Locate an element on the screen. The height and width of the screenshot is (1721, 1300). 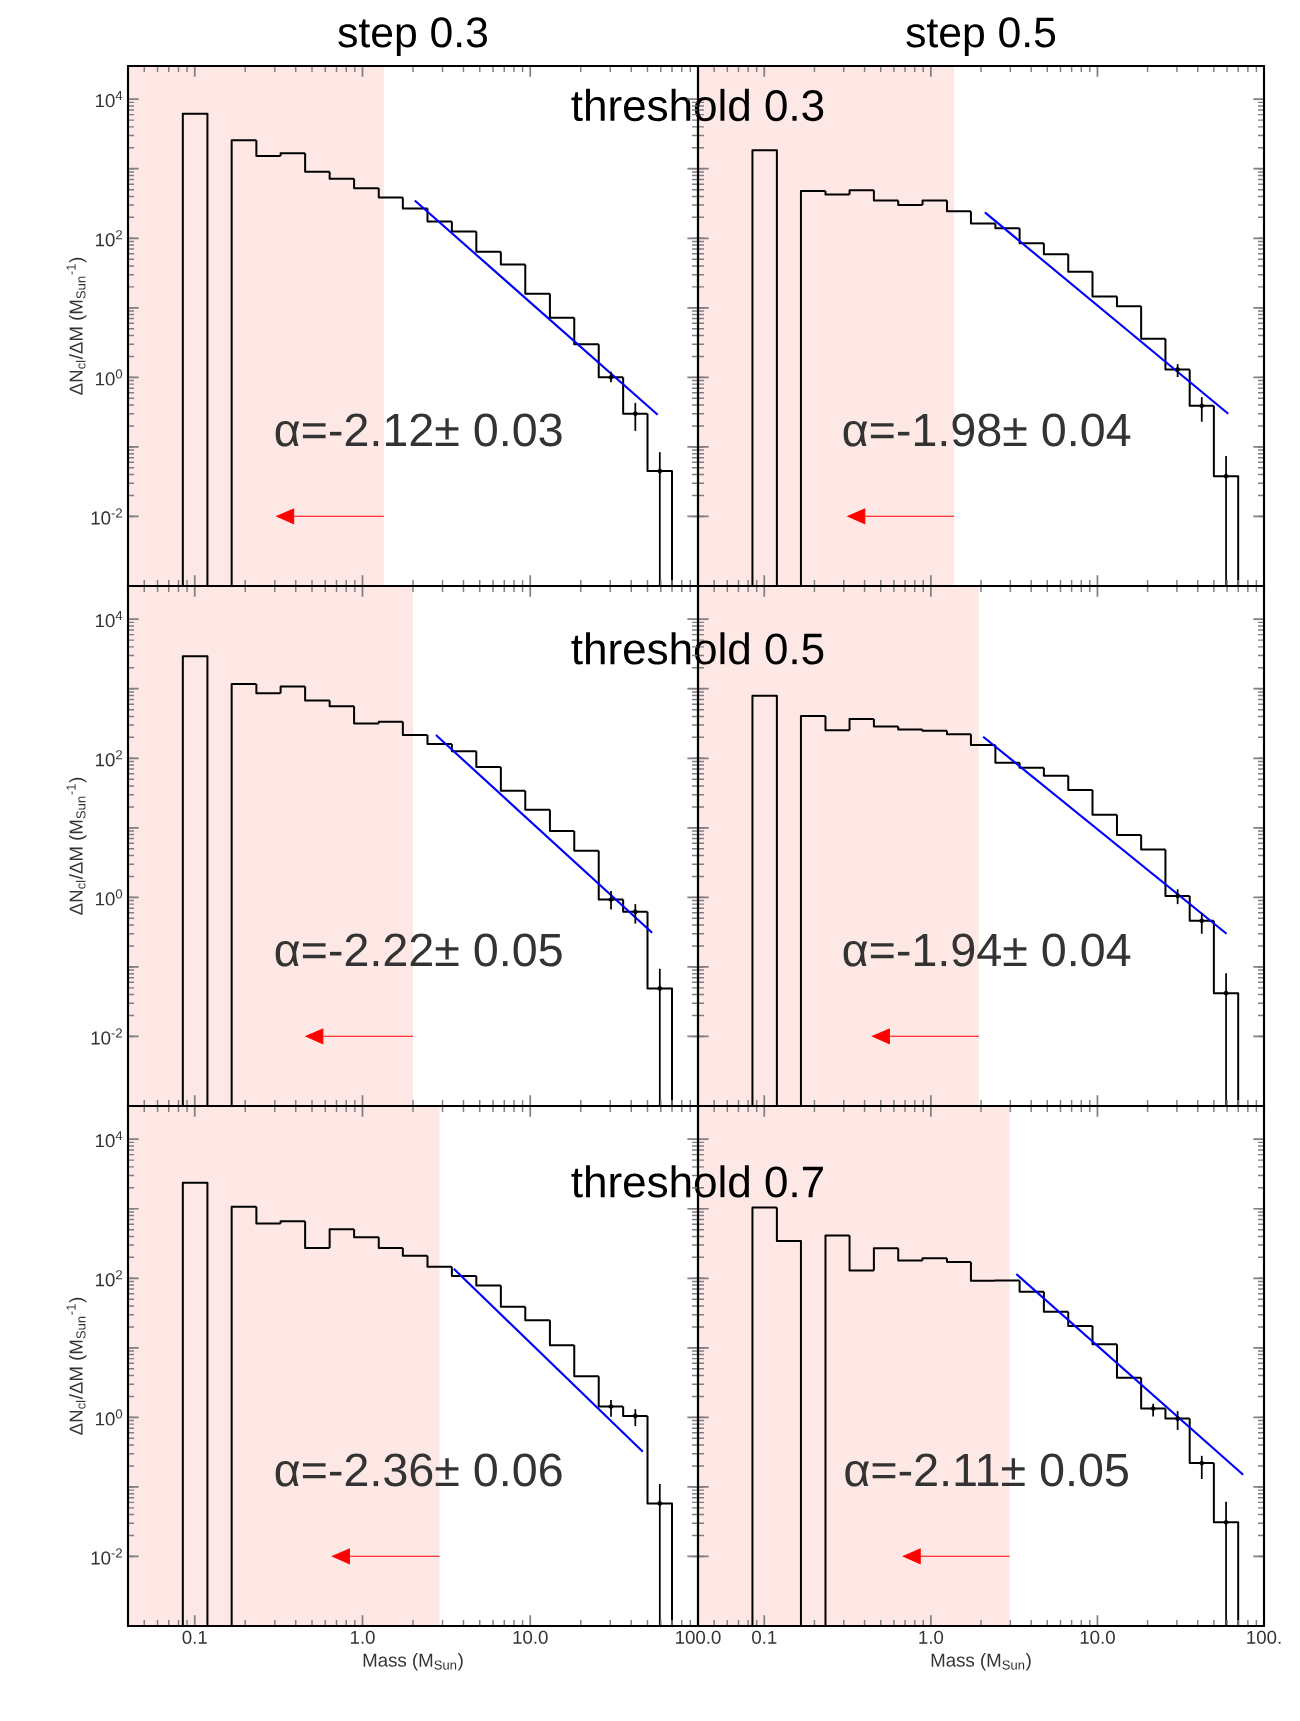
x-tick-label: 100.0 is located at coordinates (698, 1637).